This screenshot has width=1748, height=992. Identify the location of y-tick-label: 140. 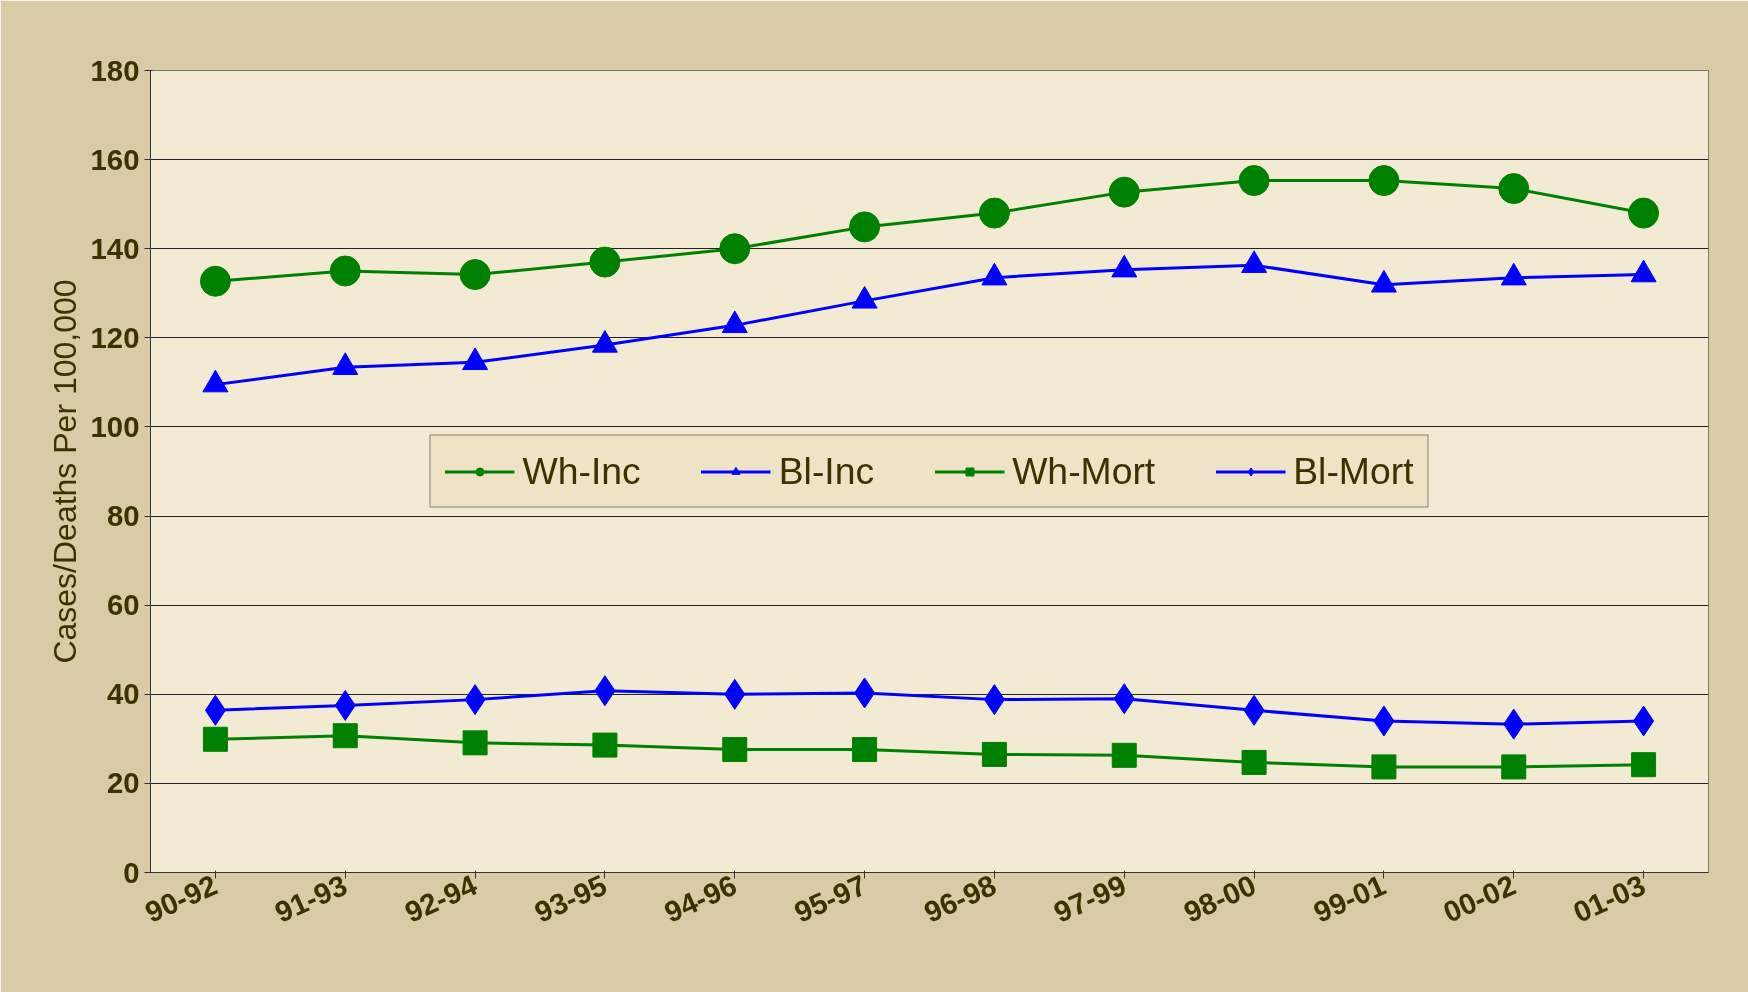
(115, 248).